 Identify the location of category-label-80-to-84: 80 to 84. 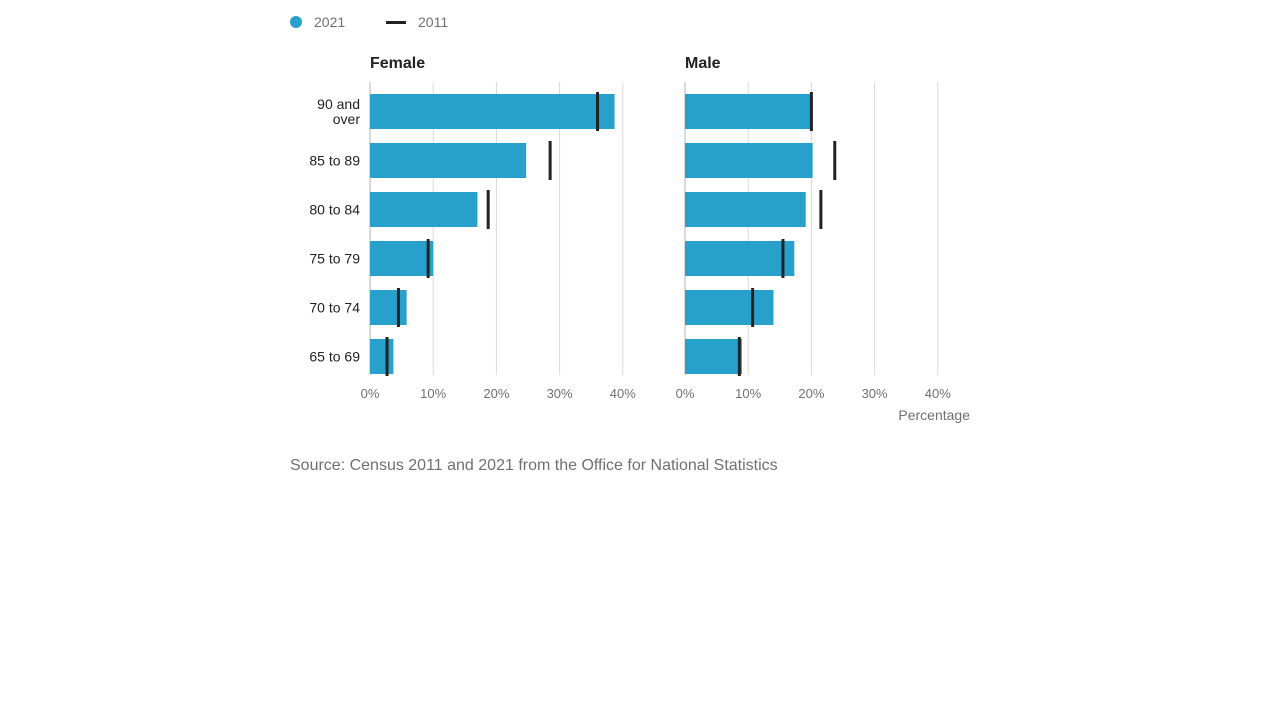
(334, 210).